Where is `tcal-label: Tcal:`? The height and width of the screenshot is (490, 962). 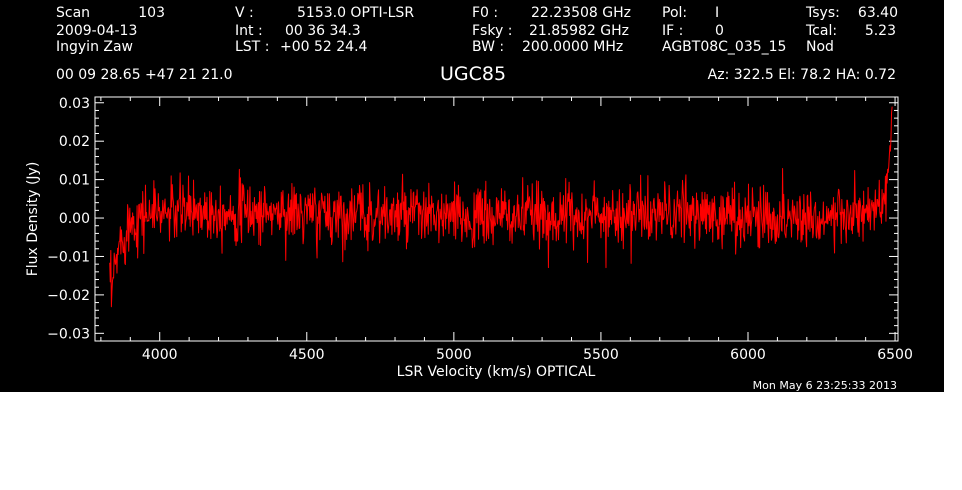
tcal-label: Tcal: is located at coordinates (821, 31).